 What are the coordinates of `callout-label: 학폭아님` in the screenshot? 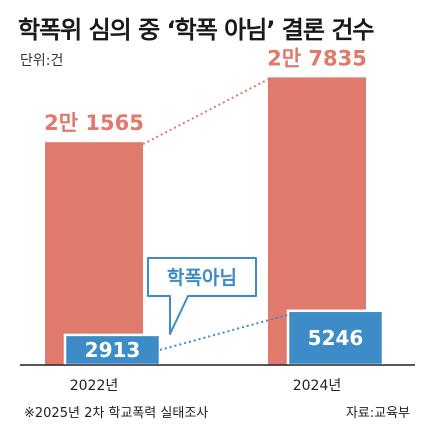 It's located at (202, 278).